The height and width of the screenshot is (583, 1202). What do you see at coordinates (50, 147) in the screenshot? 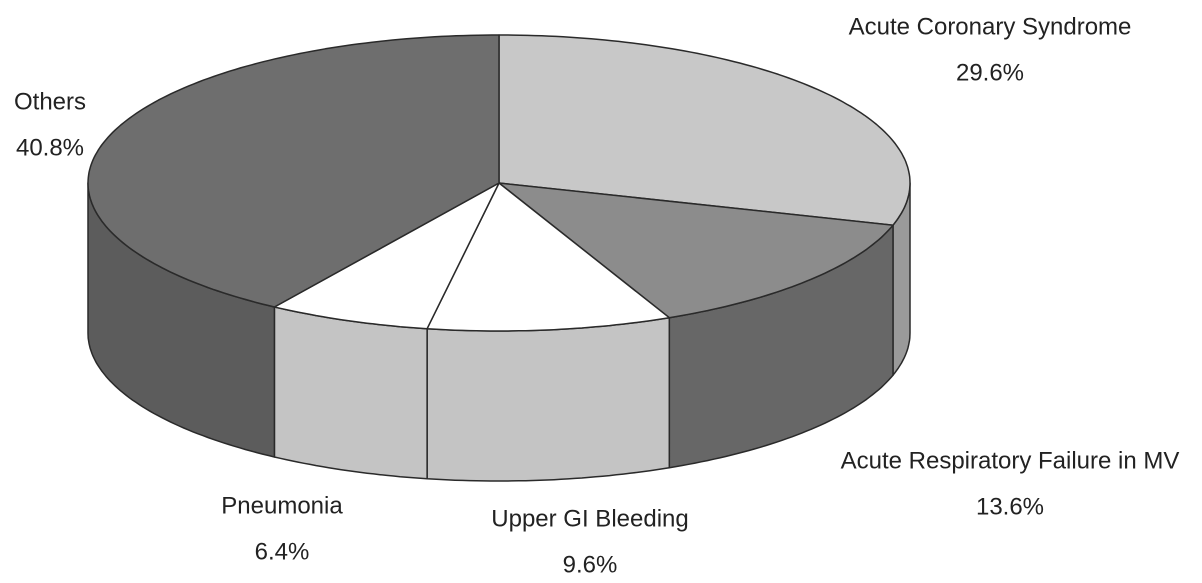
I see `slice-value-label: 40.8%` at bounding box center [50, 147].